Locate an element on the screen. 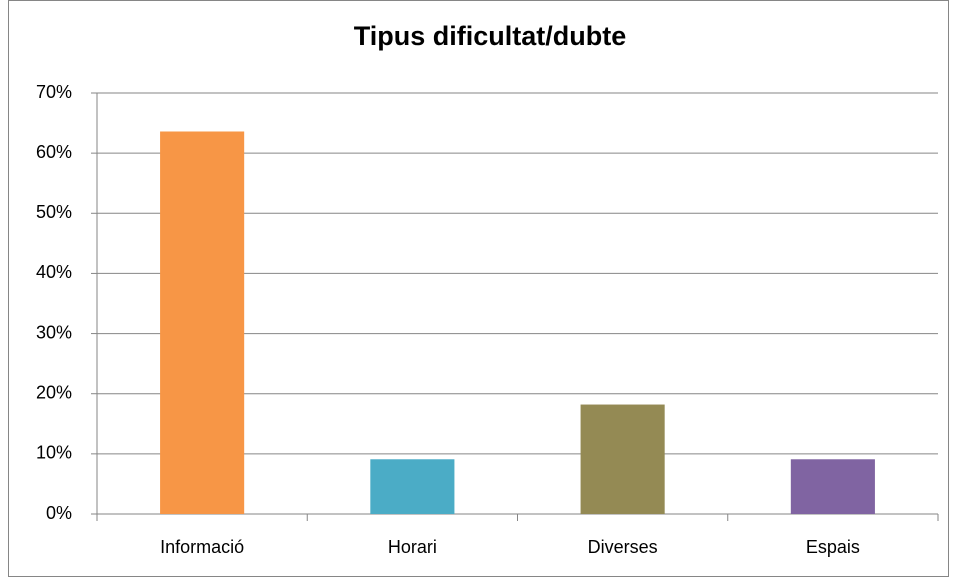 This screenshot has height=578, width=957. x-tick-label: Diverses is located at coordinates (623, 547).